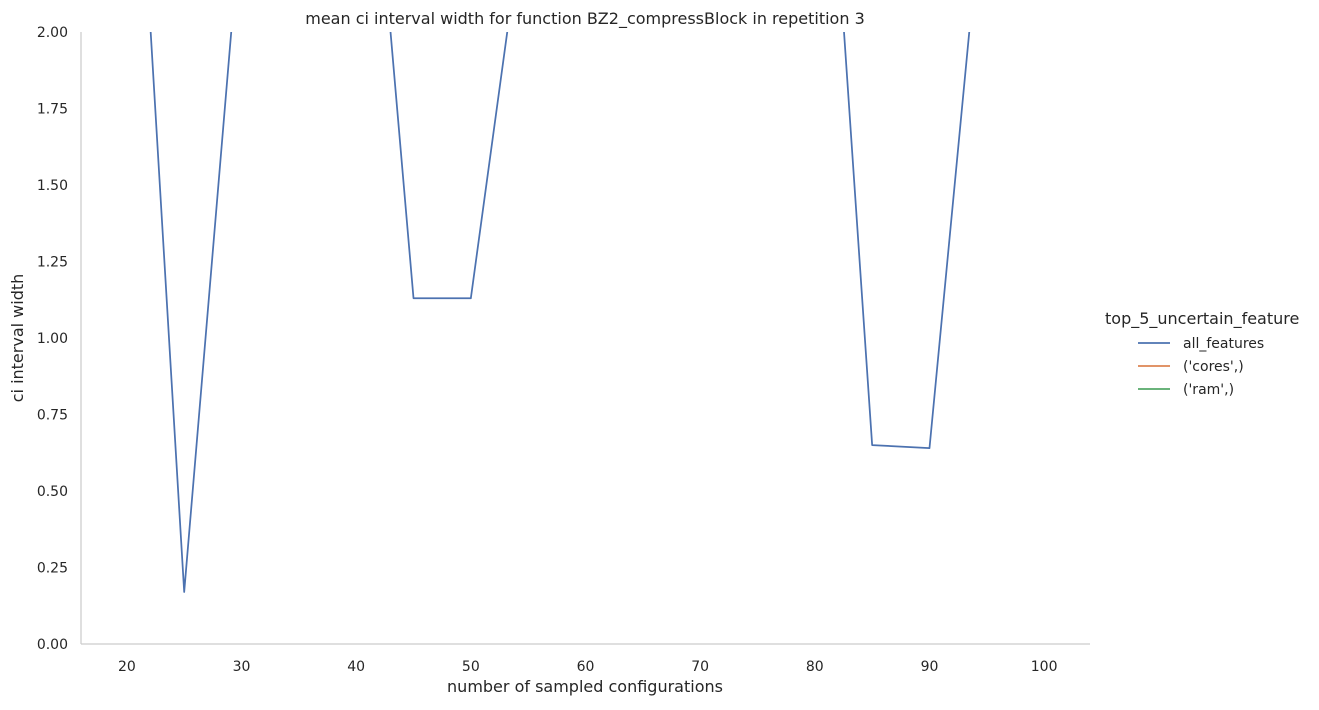 The height and width of the screenshot is (710, 1319). Describe the element at coordinates (52, 339) in the screenshot. I see `y-tick-label: 1.00` at that location.